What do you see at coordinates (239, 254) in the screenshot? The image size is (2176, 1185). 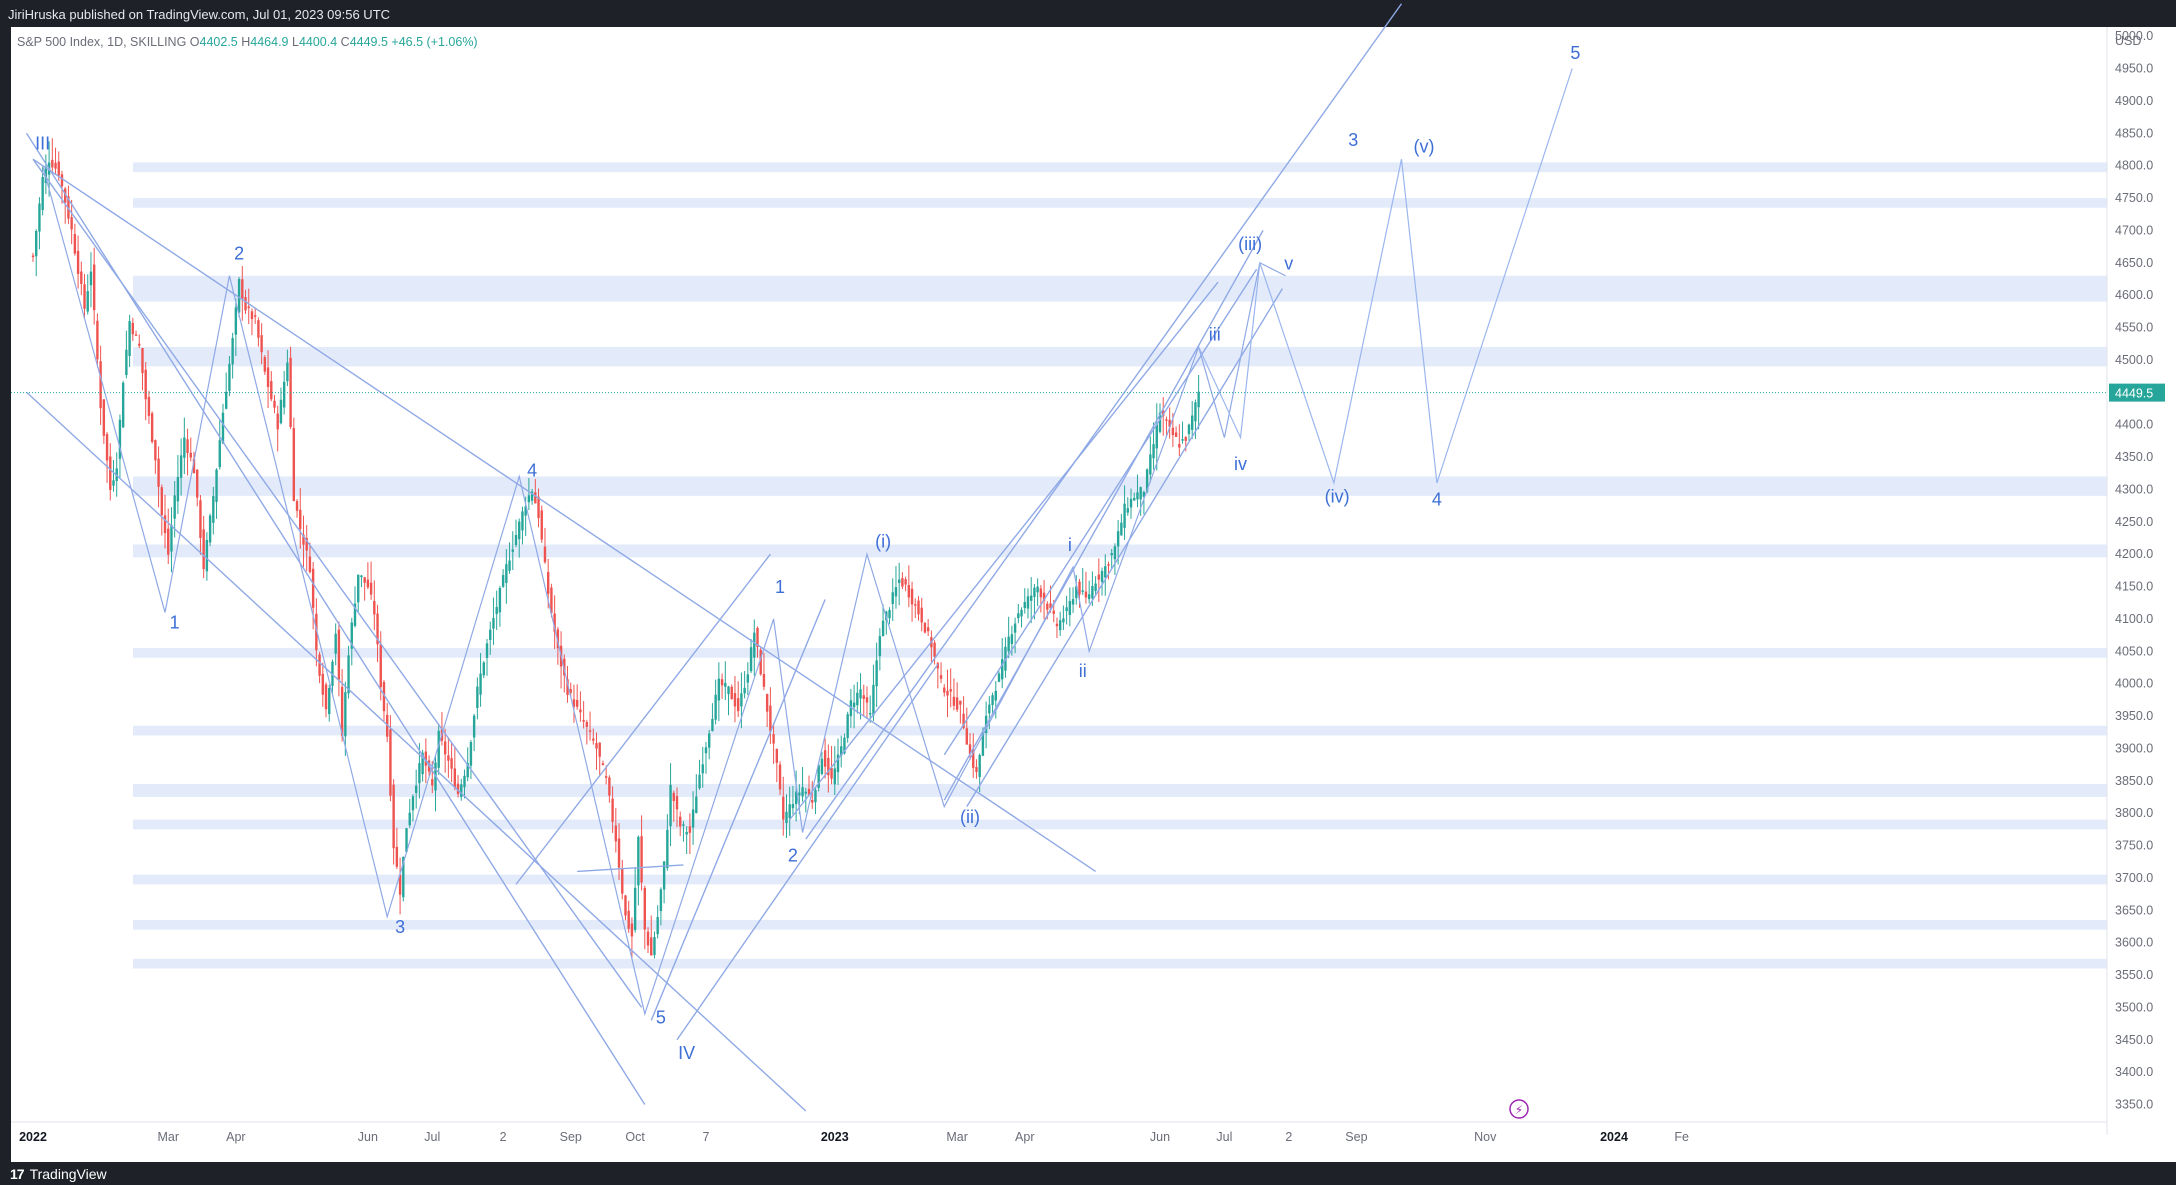 I see `wave-label: 2` at bounding box center [239, 254].